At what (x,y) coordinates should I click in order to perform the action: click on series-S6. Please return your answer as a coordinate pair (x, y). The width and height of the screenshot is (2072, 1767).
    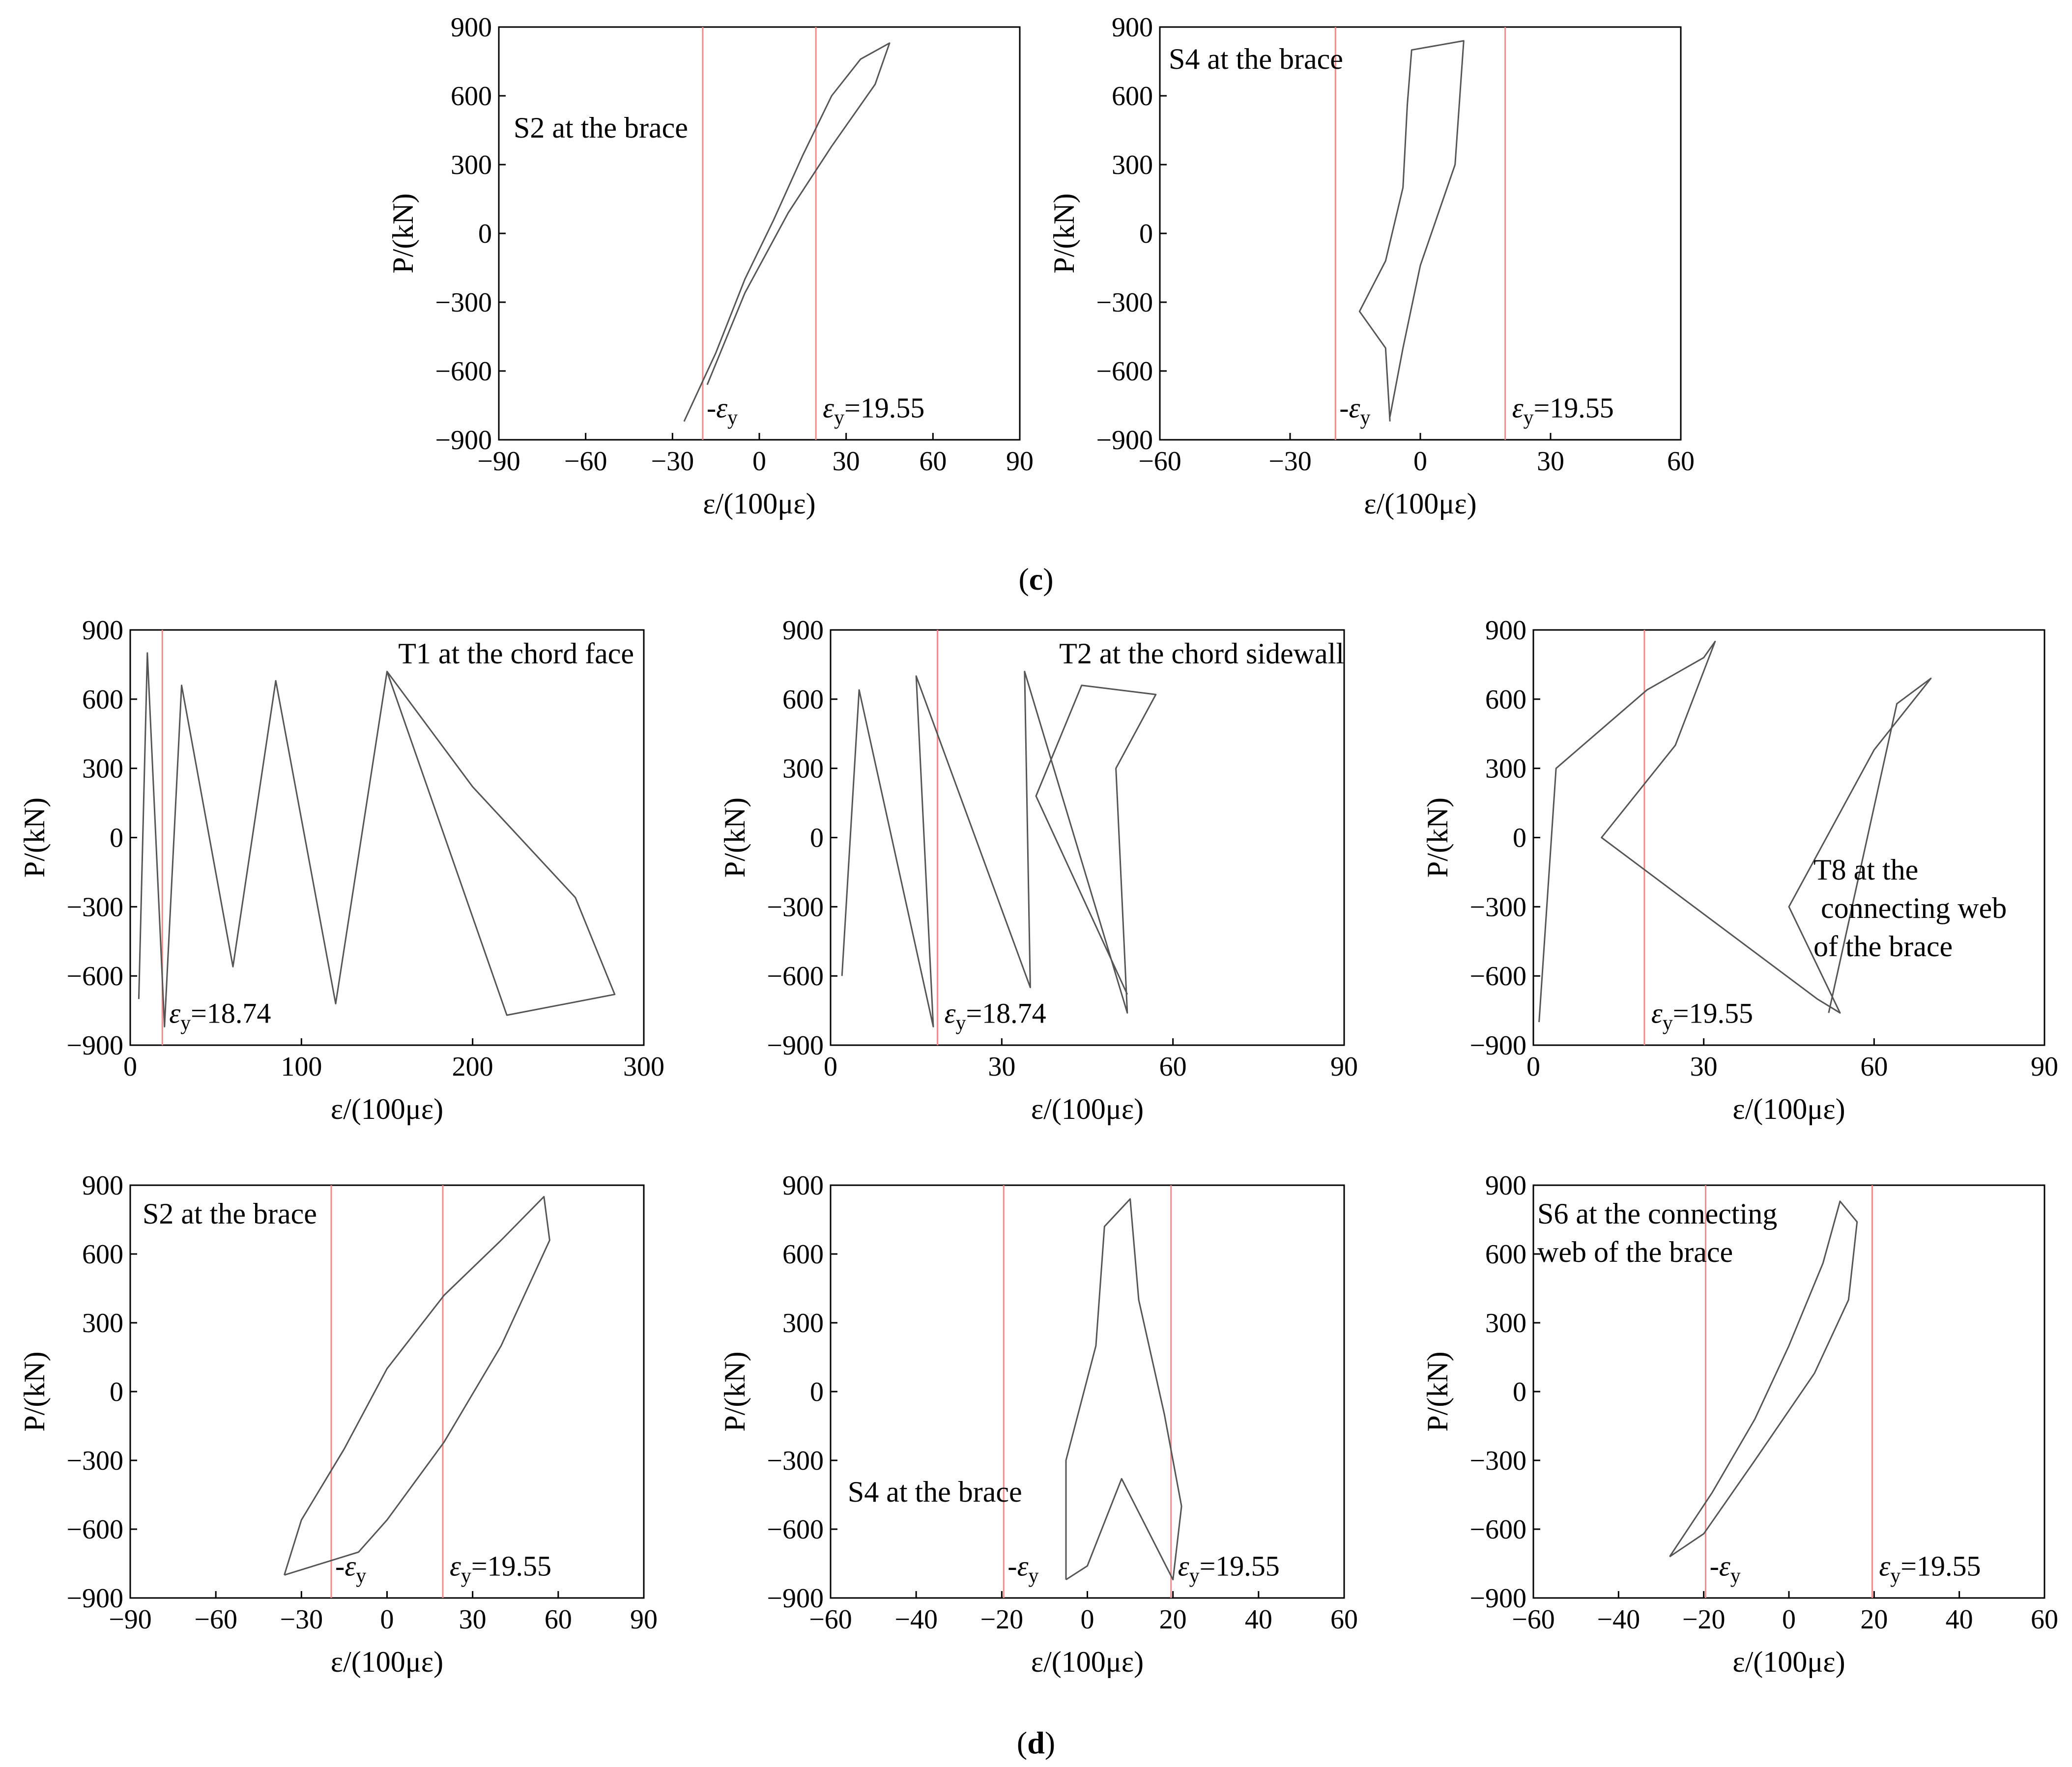
    Looking at the image, I should click on (1764, 1379).